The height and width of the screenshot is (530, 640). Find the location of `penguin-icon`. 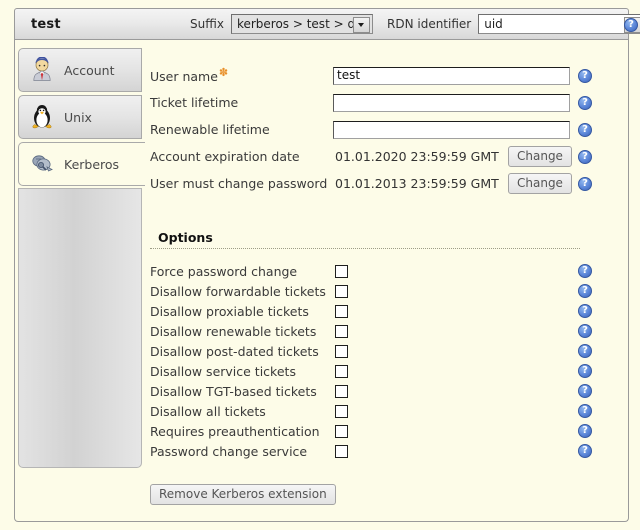

penguin-icon is located at coordinates (42, 117).